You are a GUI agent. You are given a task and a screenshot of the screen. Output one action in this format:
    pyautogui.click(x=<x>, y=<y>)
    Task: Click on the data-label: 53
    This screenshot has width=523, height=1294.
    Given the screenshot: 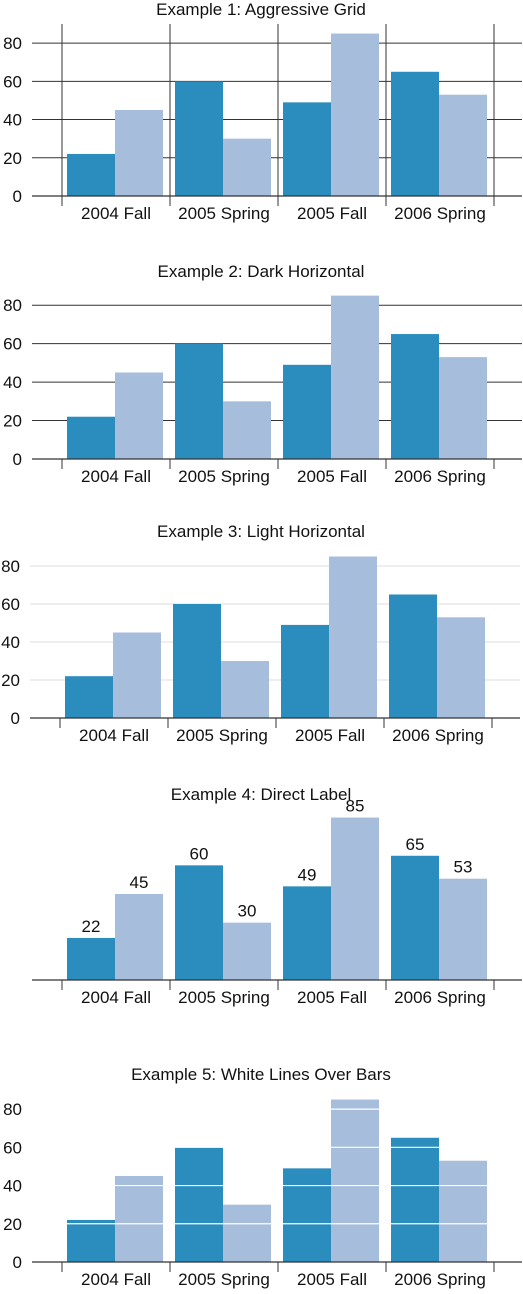 What is the action you would take?
    pyautogui.click(x=463, y=867)
    